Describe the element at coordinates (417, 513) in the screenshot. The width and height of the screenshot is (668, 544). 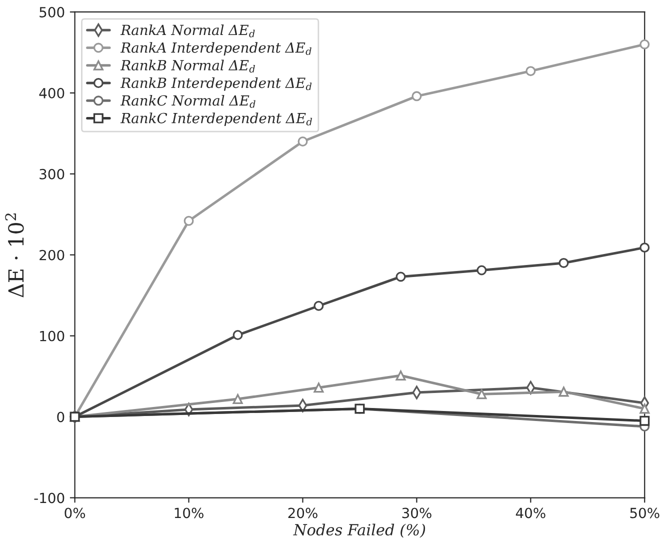
I see `x-tick-label: 30%` at that location.